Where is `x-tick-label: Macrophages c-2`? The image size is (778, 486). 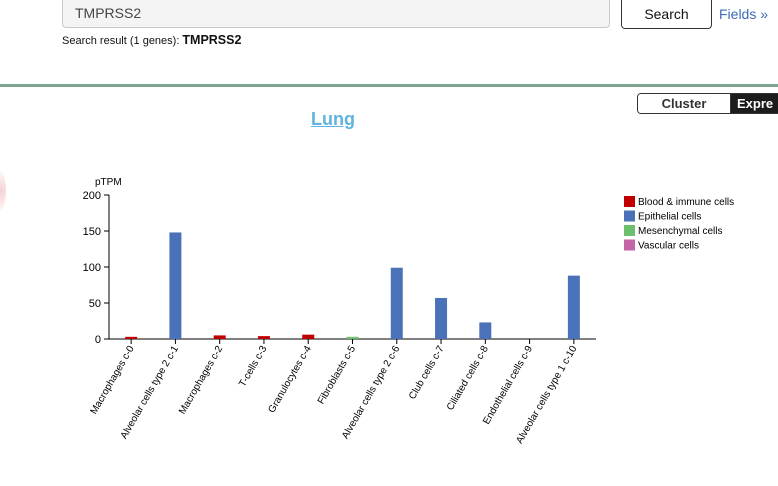 x-tick-label: Macrophages c-2 is located at coordinates (201, 380).